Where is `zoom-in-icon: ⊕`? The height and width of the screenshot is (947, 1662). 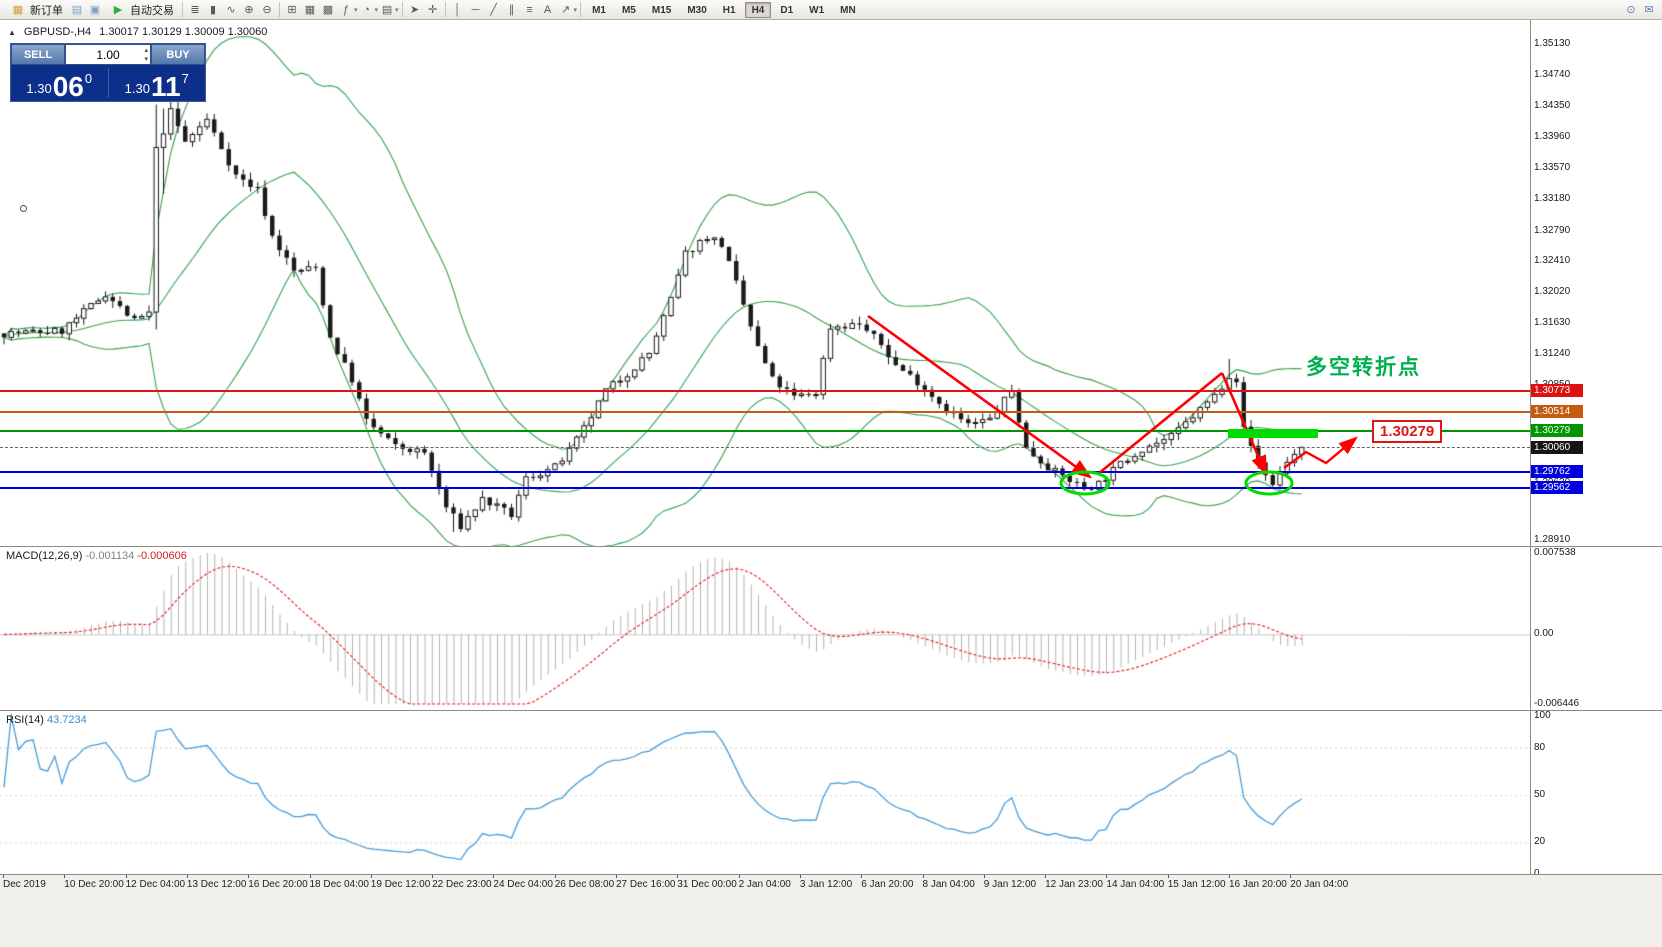 zoom-in-icon: ⊕ is located at coordinates (249, 10).